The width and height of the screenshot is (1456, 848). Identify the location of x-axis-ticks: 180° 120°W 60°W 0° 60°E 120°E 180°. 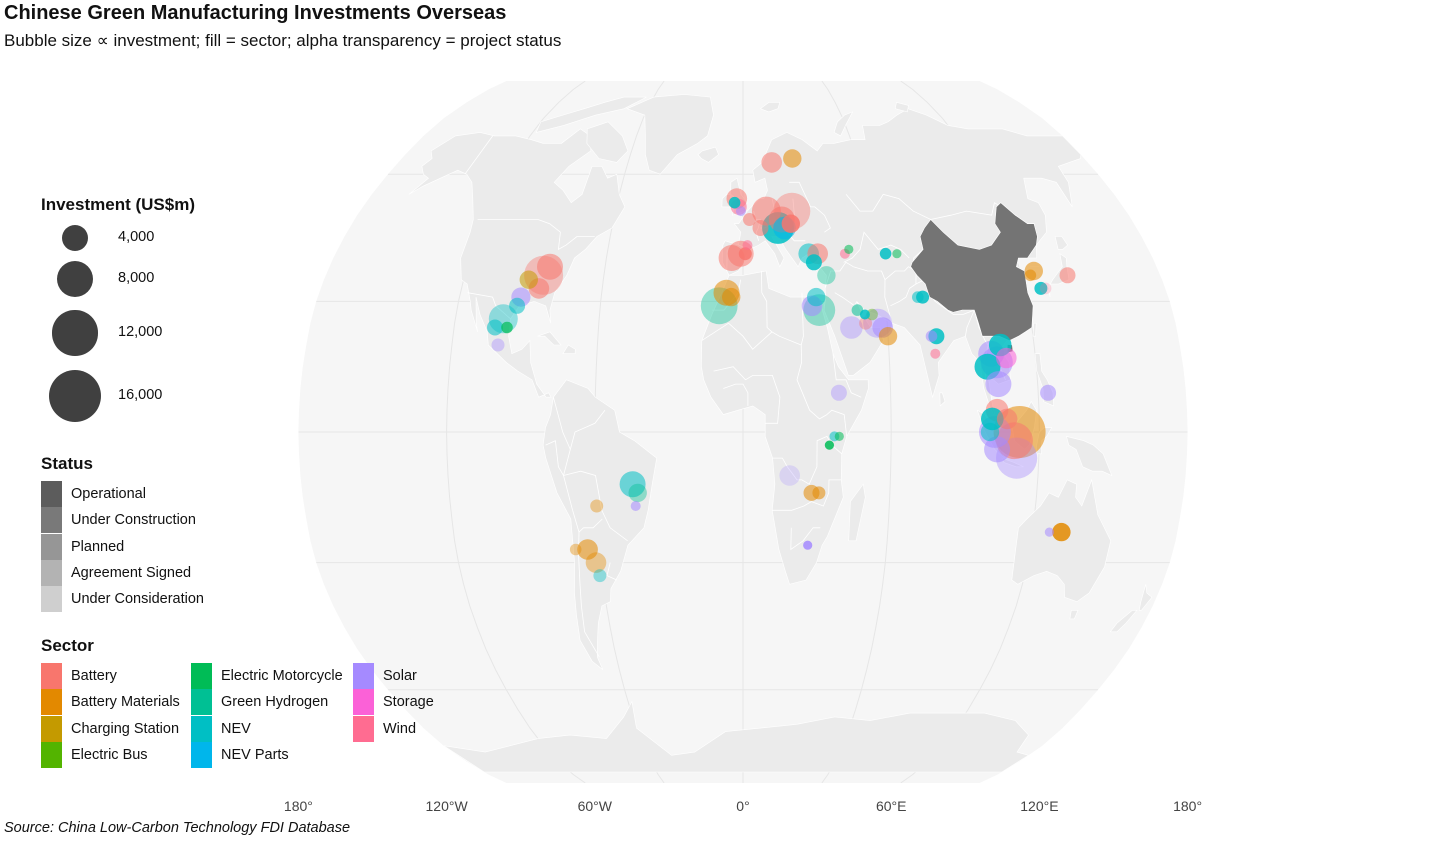
(743, 806).